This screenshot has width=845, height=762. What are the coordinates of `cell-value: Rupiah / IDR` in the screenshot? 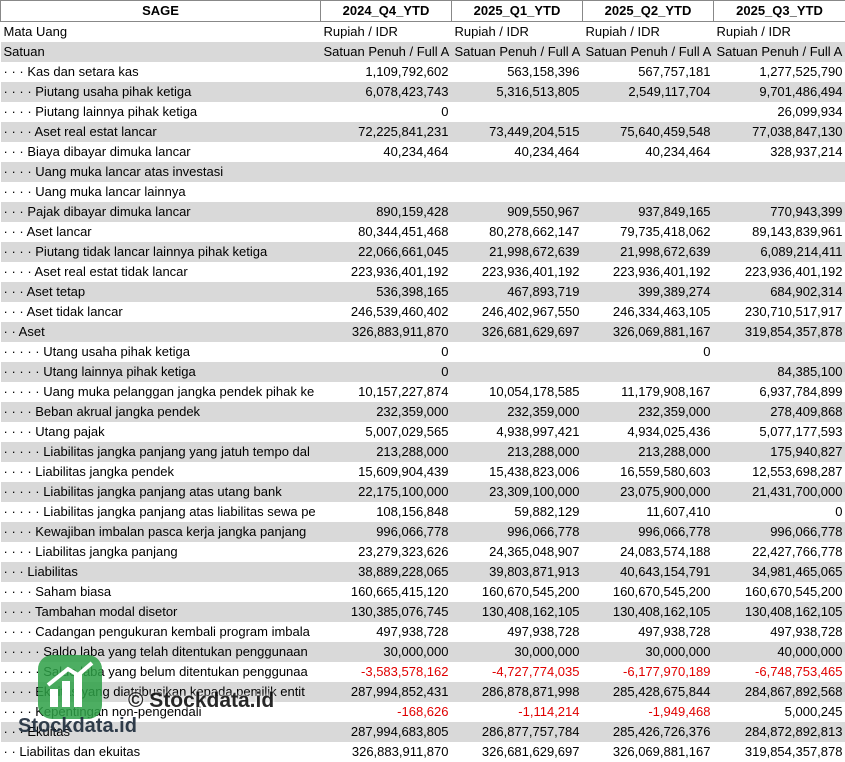 It's located at (648, 32).